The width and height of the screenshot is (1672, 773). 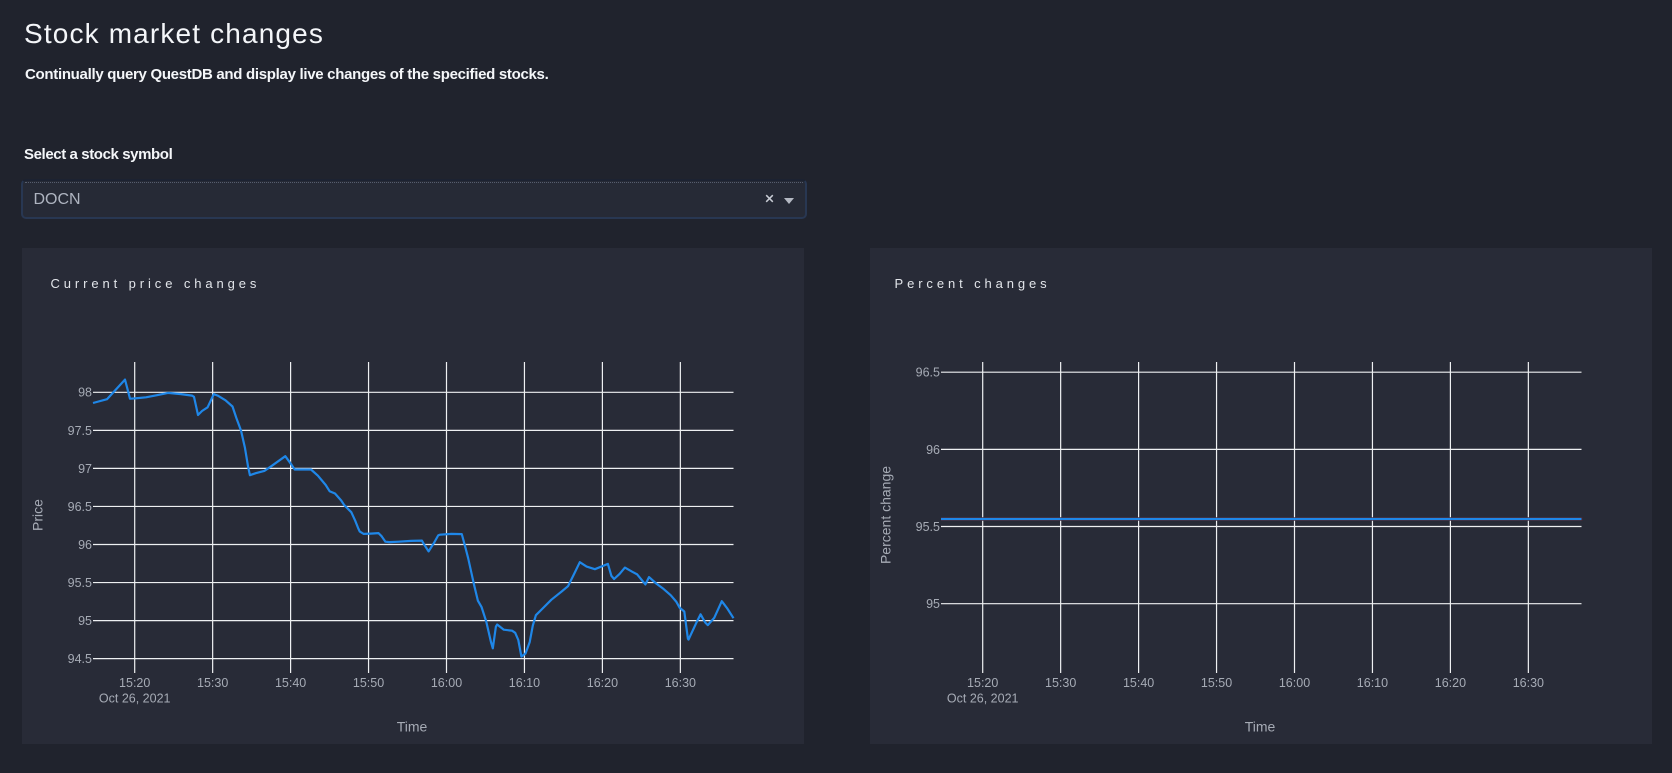 What do you see at coordinates (156, 283) in the screenshot?
I see `svg-text: Current price changes` at bounding box center [156, 283].